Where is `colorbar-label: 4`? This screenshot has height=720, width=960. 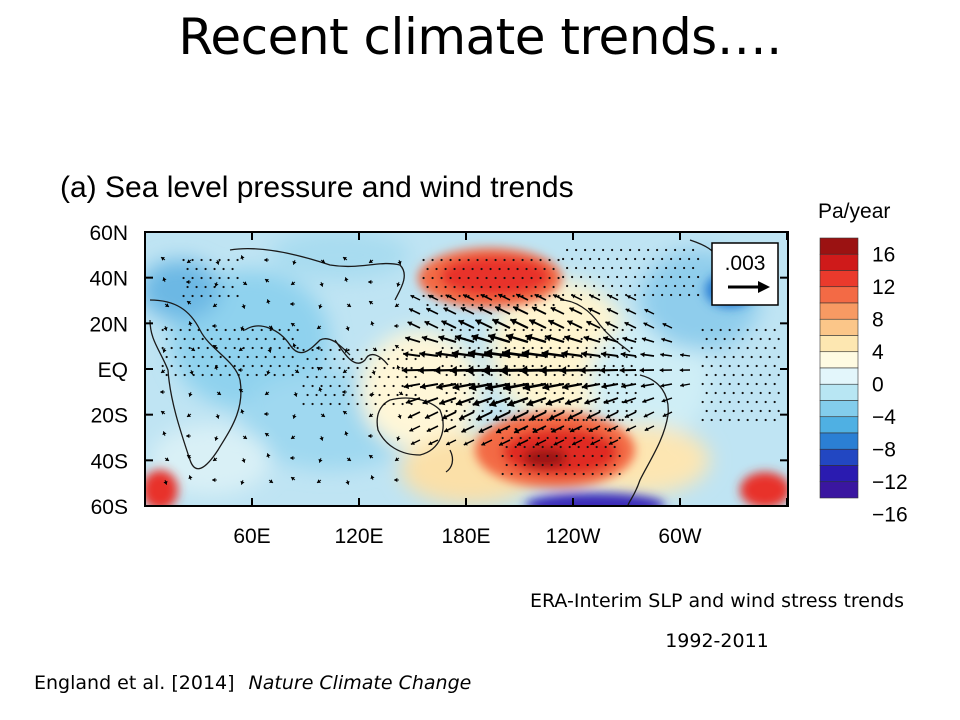 colorbar-label: 4 is located at coordinates (878, 352).